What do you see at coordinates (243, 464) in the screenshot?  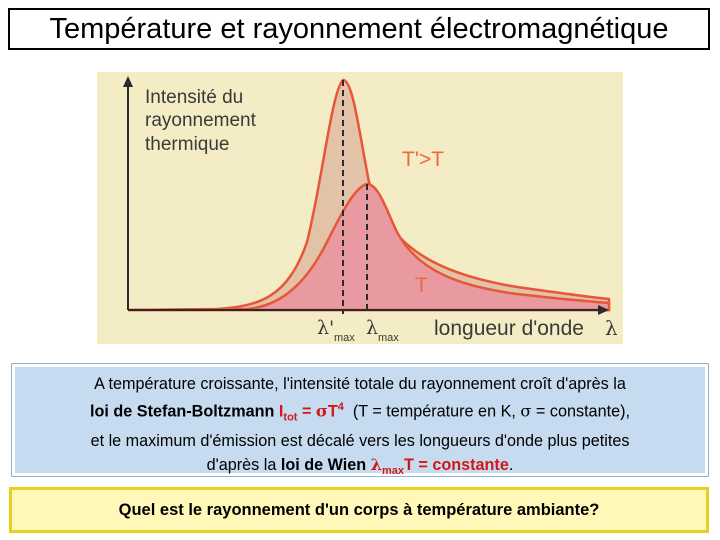 I see `explanation-text-4: d'après la` at bounding box center [243, 464].